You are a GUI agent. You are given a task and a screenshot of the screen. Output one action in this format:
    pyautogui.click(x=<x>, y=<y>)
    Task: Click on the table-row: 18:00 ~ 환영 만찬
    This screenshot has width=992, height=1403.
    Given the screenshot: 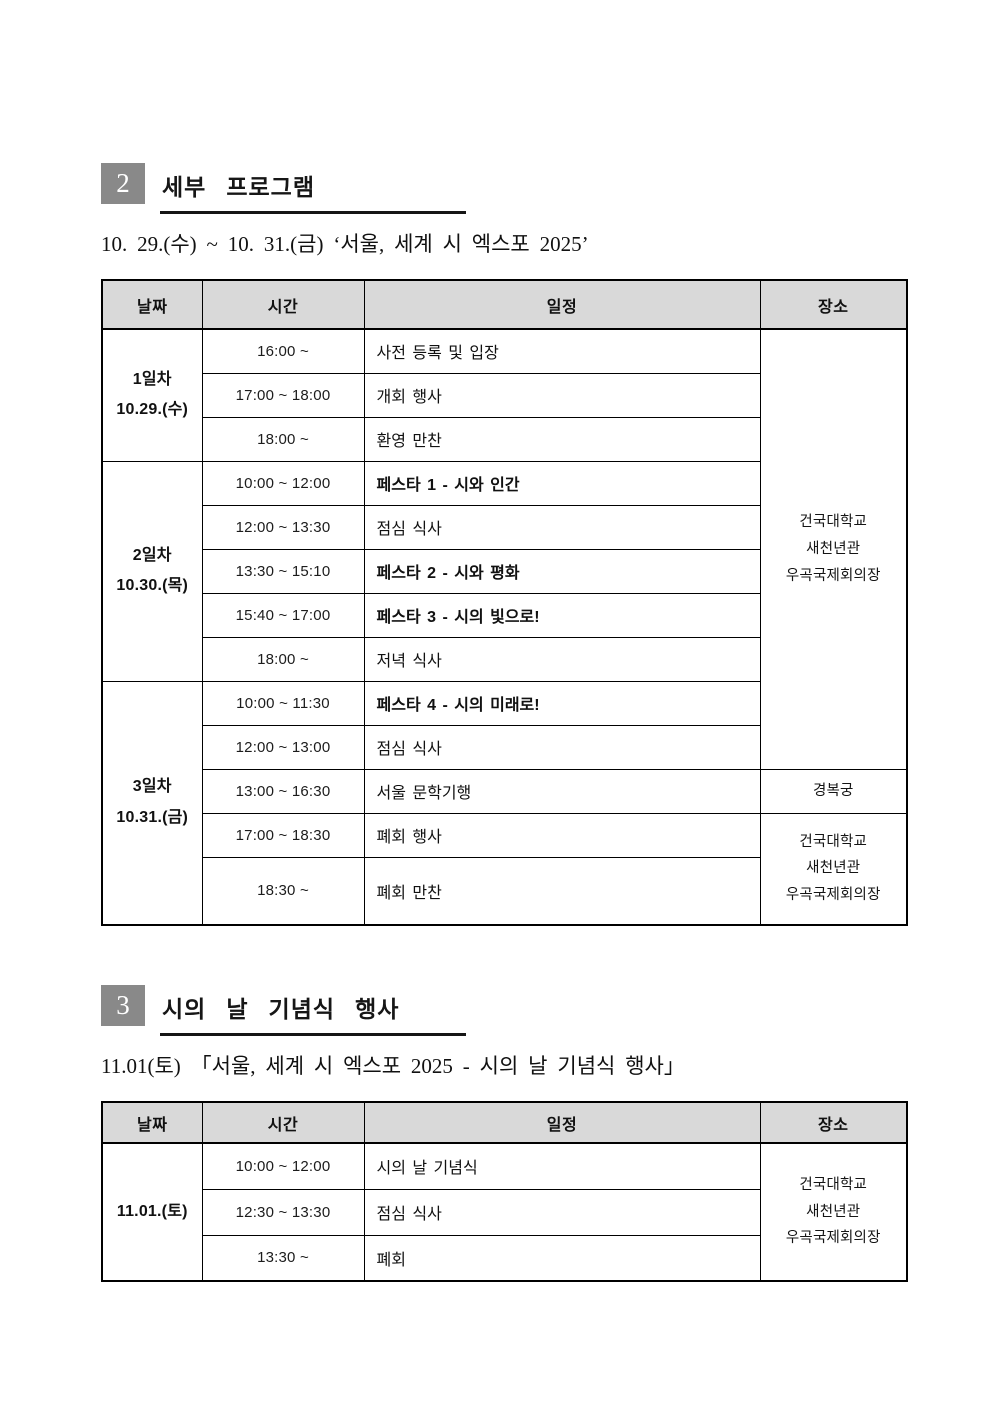 What is the action you would take?
    pyautogui.click(x=504, y=439)
    